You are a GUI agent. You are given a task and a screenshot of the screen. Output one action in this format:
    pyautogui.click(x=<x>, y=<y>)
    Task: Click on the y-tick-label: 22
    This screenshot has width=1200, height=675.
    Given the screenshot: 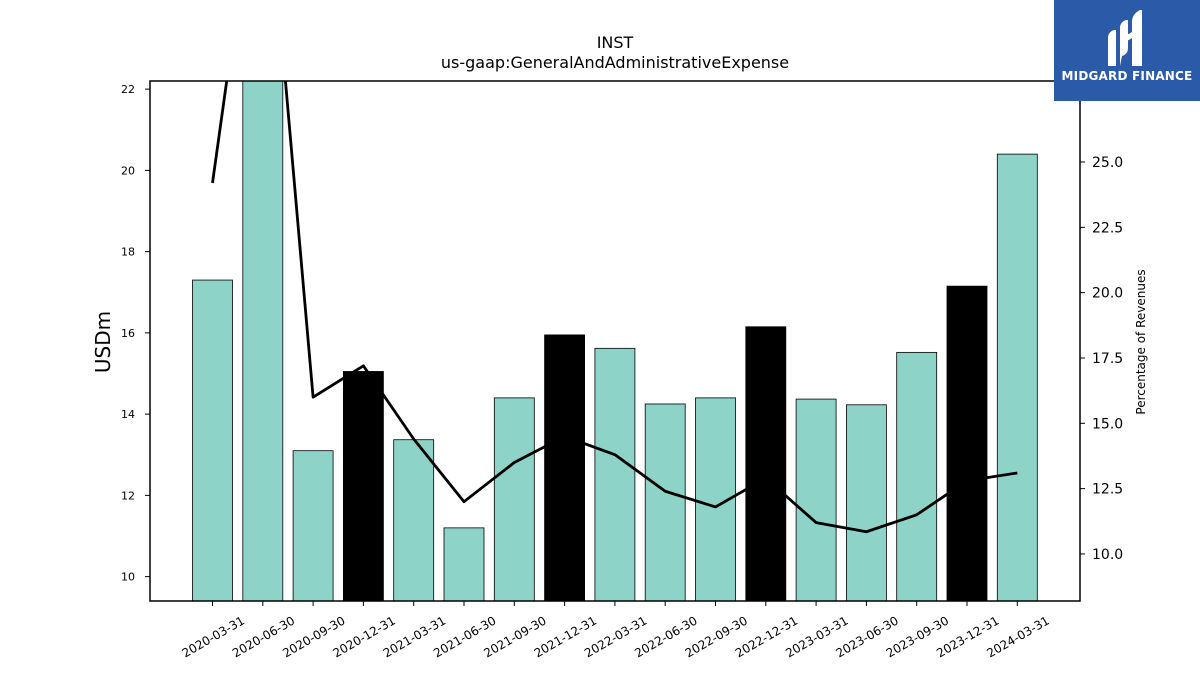 What is the action you would take?
    pyautogui.click(x=128, y=89)
    